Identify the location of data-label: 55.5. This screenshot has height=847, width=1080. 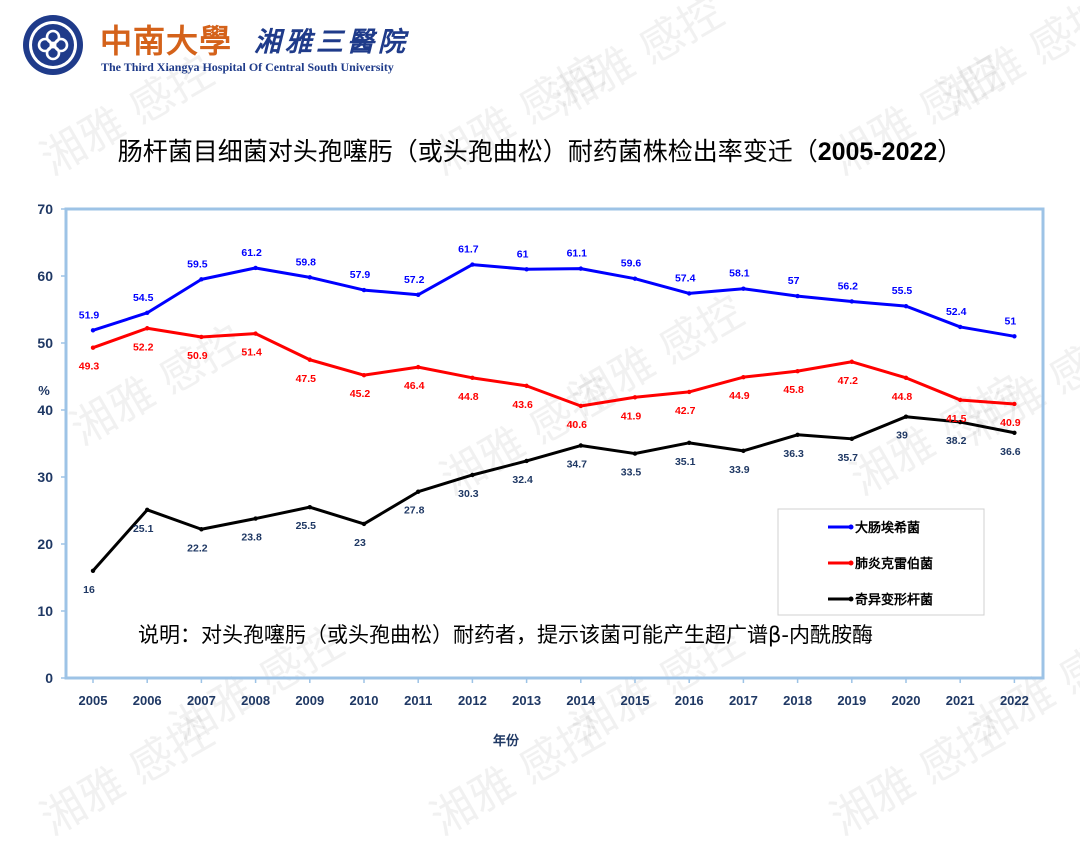
(902, 291).